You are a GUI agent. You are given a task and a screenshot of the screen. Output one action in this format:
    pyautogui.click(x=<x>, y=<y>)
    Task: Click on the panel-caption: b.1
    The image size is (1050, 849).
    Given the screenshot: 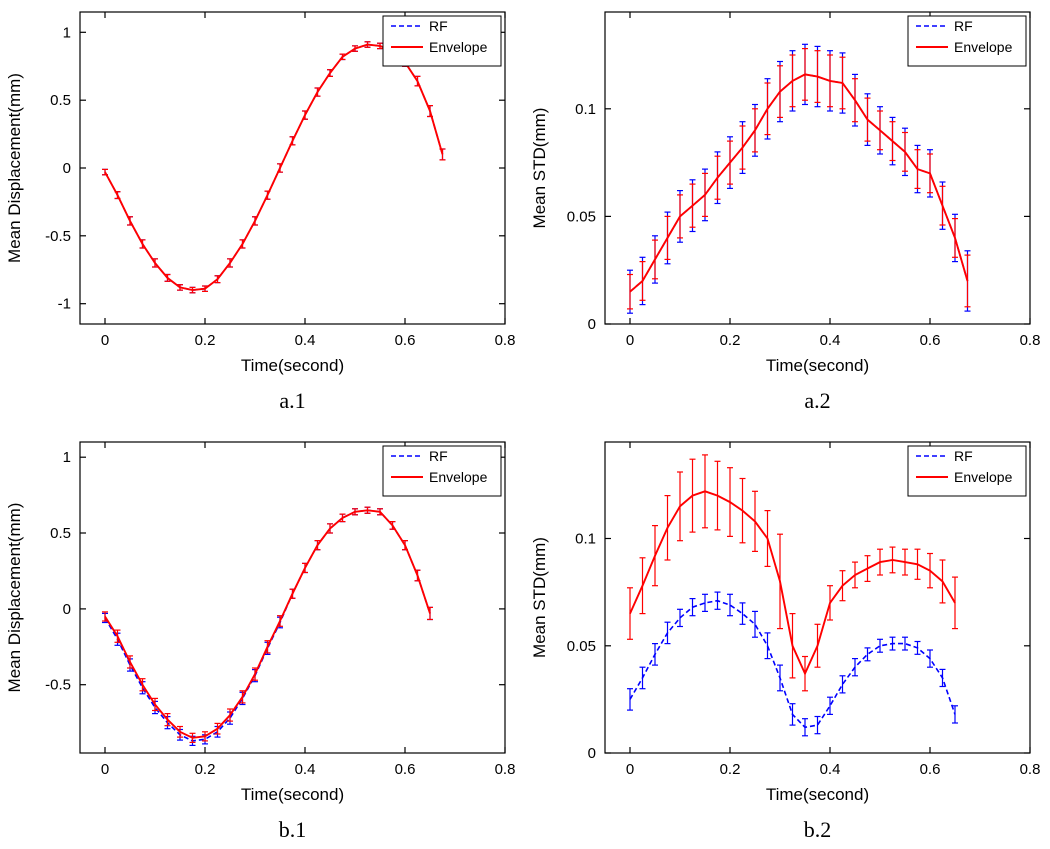 What is the action you would take?
    pyautogui.click(x=293, y=829)
    